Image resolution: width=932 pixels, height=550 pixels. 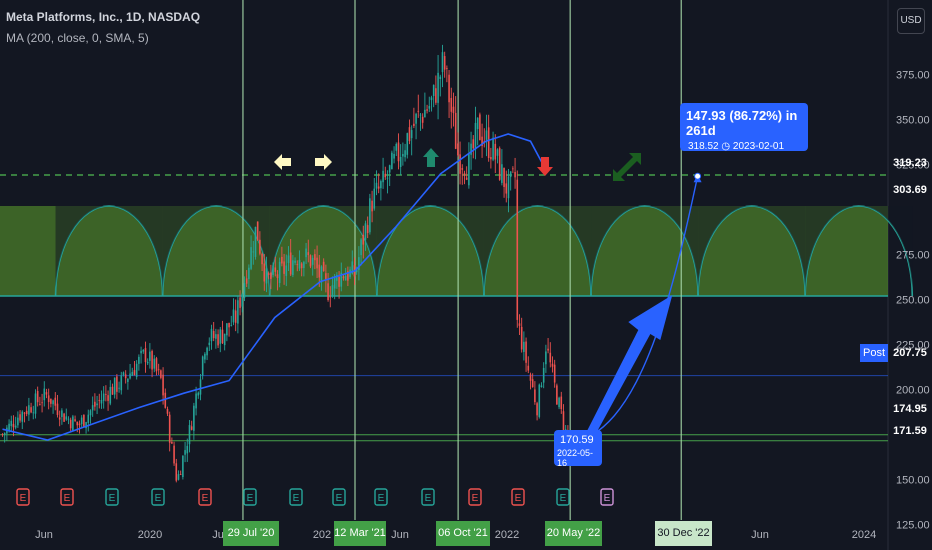 I want to click on projection-end-point, so click(x=698, y=176).